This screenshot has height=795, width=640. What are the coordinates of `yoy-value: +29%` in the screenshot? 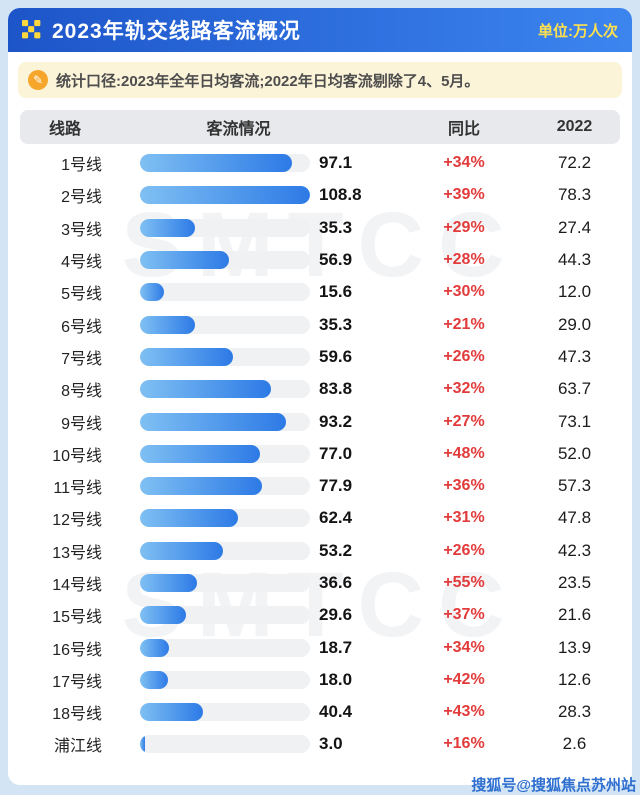 It's located at (464, 227).